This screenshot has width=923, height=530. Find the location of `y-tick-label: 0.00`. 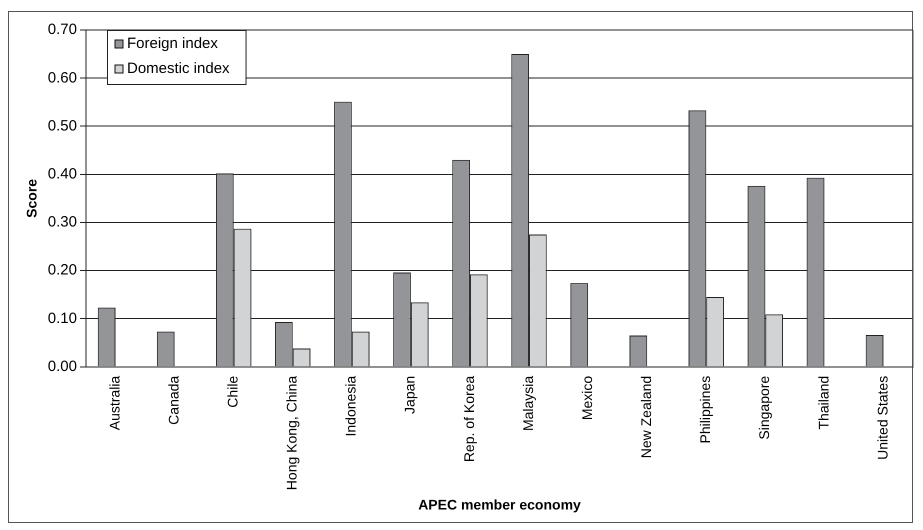

y-tick-label: 0.00 is located at coordinates (62, 366).